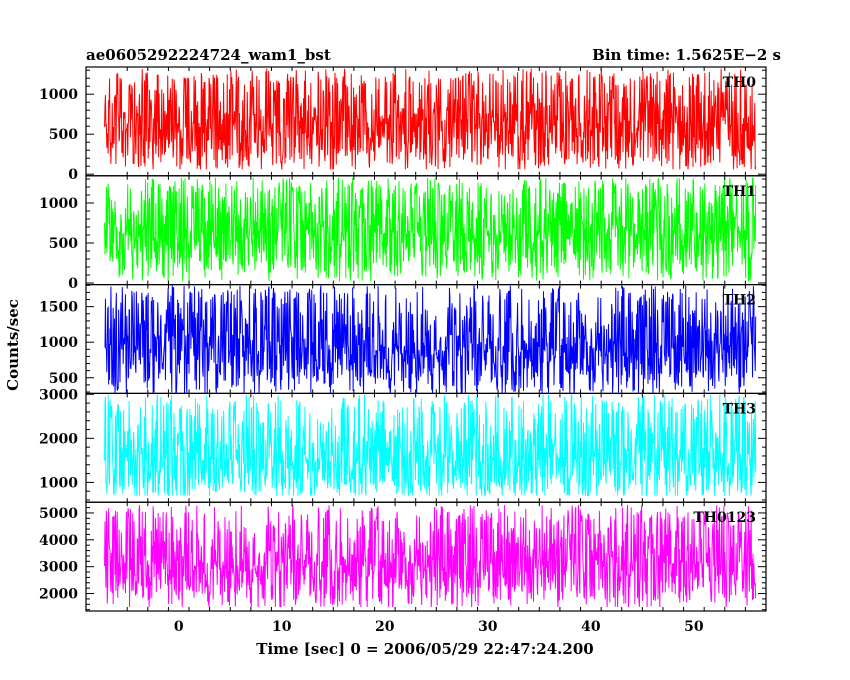 The image size is (850, 680). I want to click on panel-th0: 0 500 1000 TH0, so click(403, 124).